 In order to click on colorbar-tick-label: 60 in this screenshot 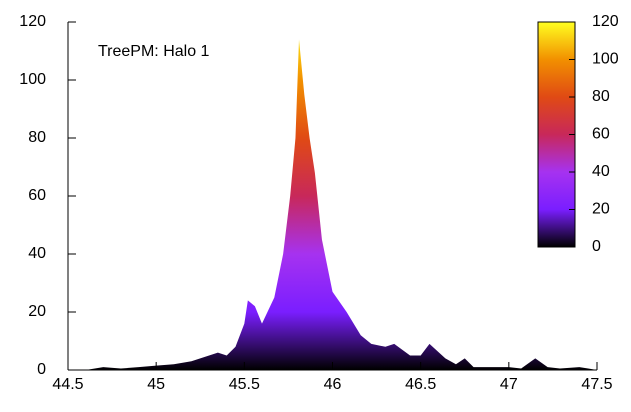, I will do `click(601, 134)`.